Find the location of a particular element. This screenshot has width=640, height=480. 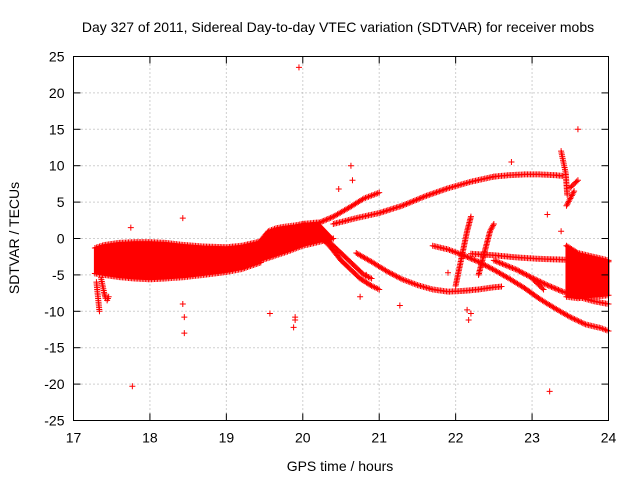

x-tick-label: 23 is located at coordinates (532, 438).